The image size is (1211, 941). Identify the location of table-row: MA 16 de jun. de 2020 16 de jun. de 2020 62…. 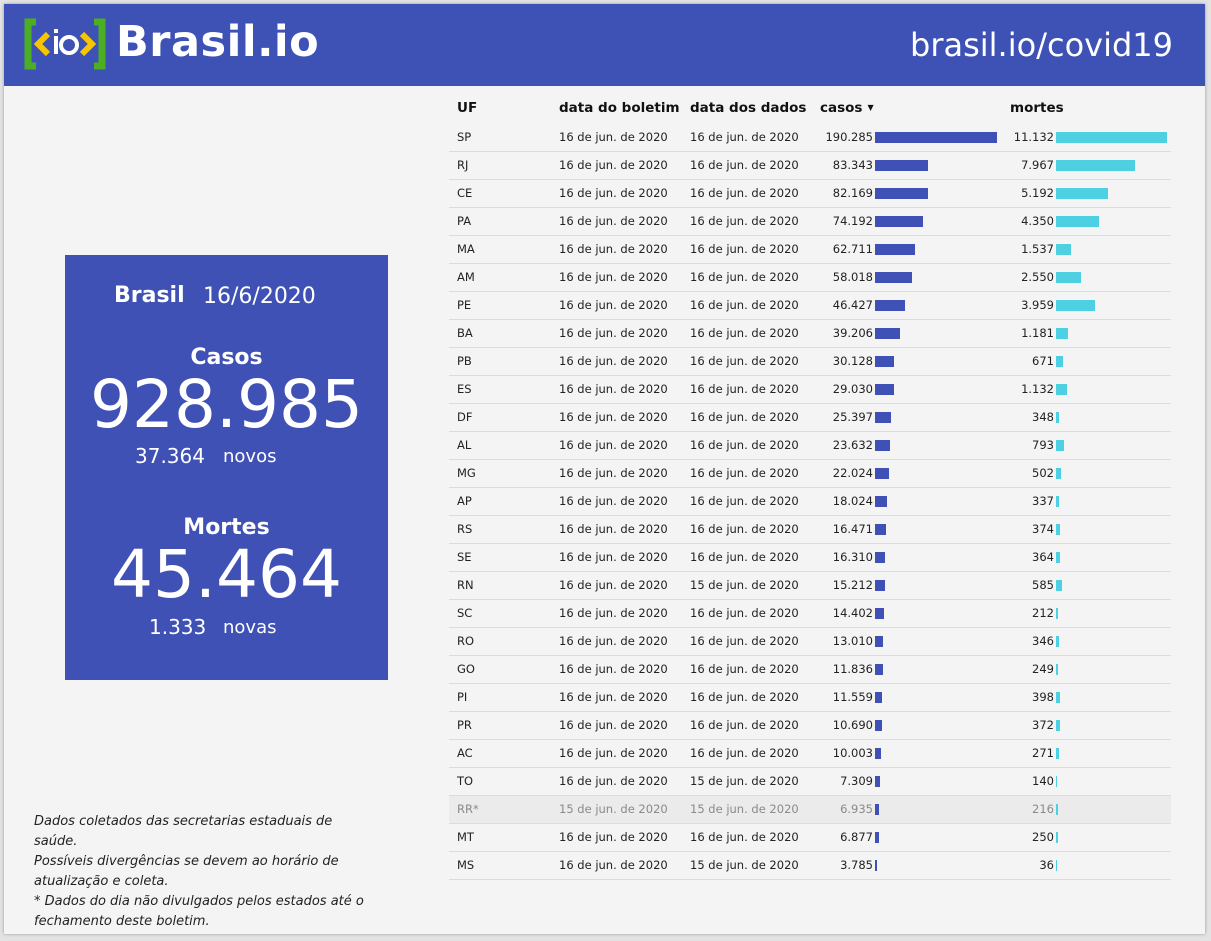
(810, 250).